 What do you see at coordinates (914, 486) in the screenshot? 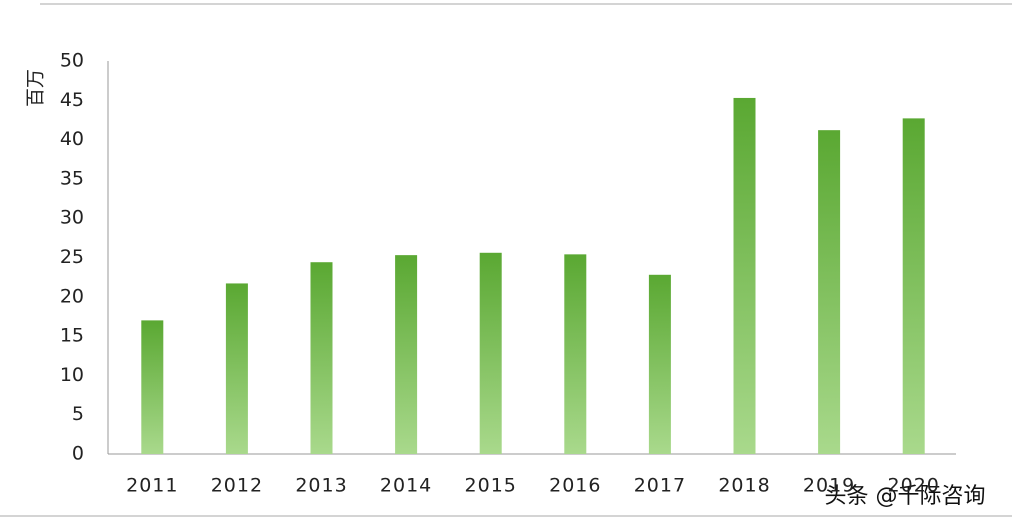
I see `x-tick-label: 2020` at bounding box center [914, 486].